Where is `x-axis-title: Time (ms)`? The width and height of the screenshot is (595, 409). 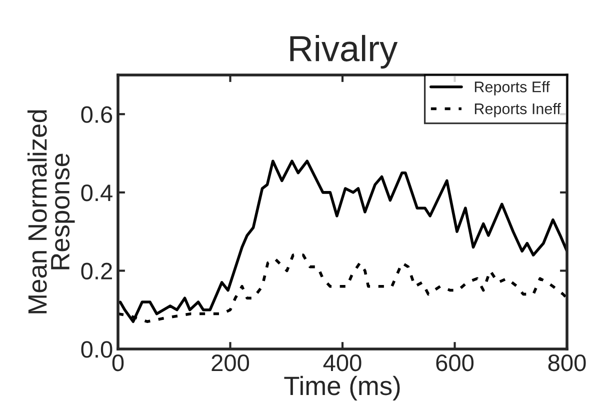 x-axis-title: Time (ms) is located at coordinates (342, 388).